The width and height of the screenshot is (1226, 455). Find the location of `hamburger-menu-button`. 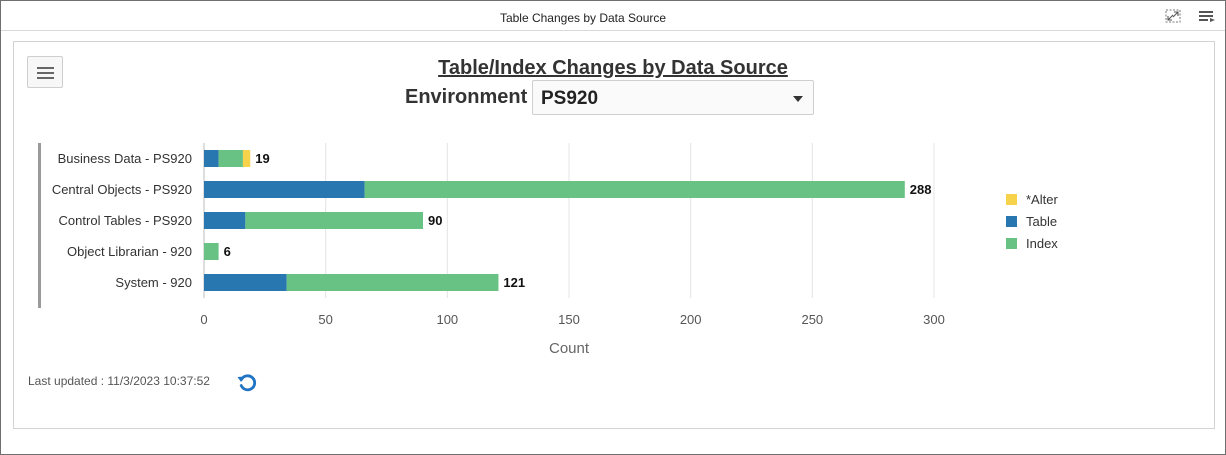

hamburger-menu-button is located at coordinates (45, 72).